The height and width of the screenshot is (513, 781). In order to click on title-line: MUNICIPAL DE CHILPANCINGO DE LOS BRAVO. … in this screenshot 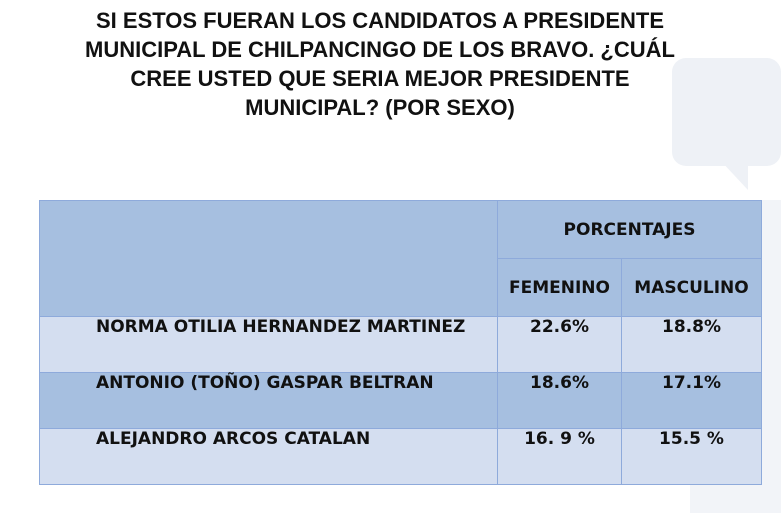, I will do `click(380, 49)`.